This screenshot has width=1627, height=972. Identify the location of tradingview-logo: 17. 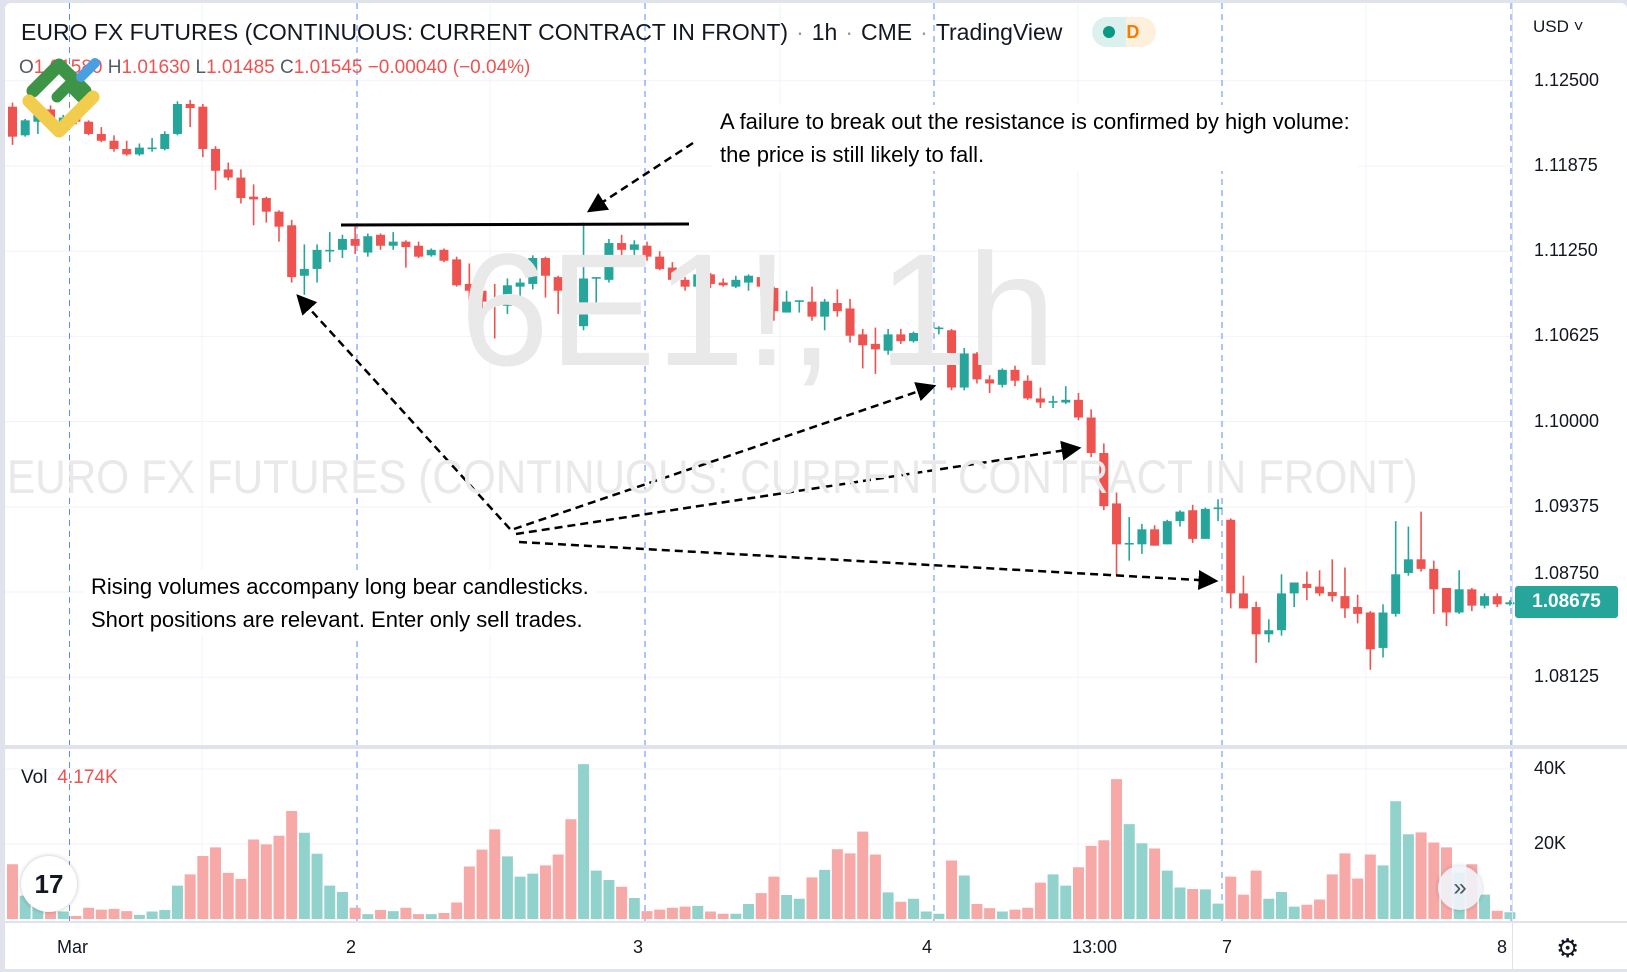
(49, 884).